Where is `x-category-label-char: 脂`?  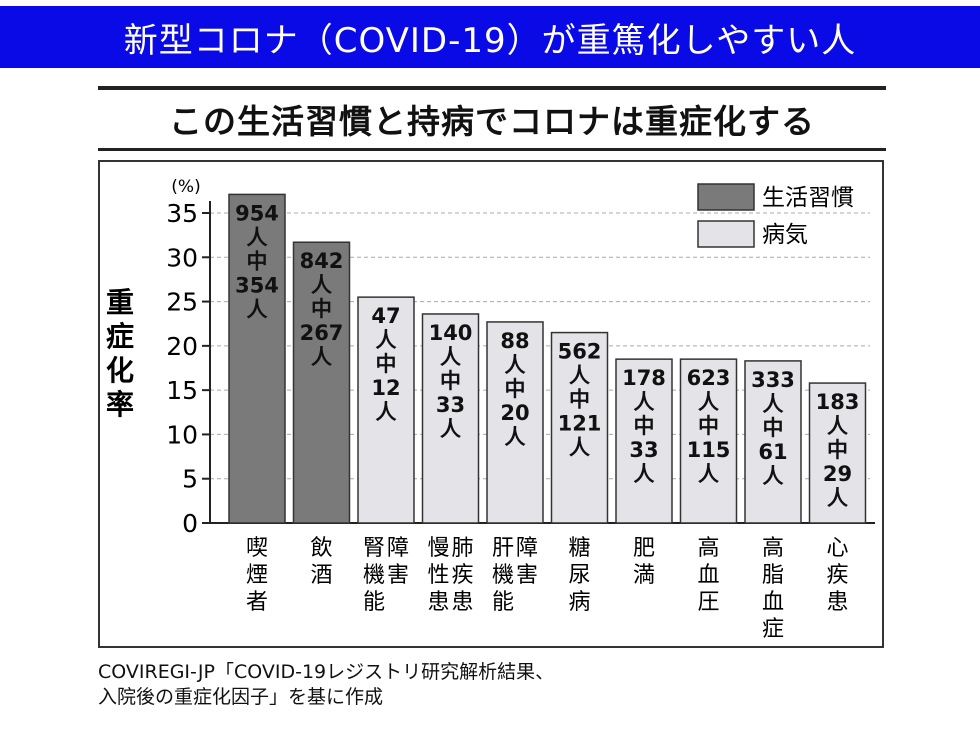
x-category-label-char: 脂 is located at coordinates (773, 575).